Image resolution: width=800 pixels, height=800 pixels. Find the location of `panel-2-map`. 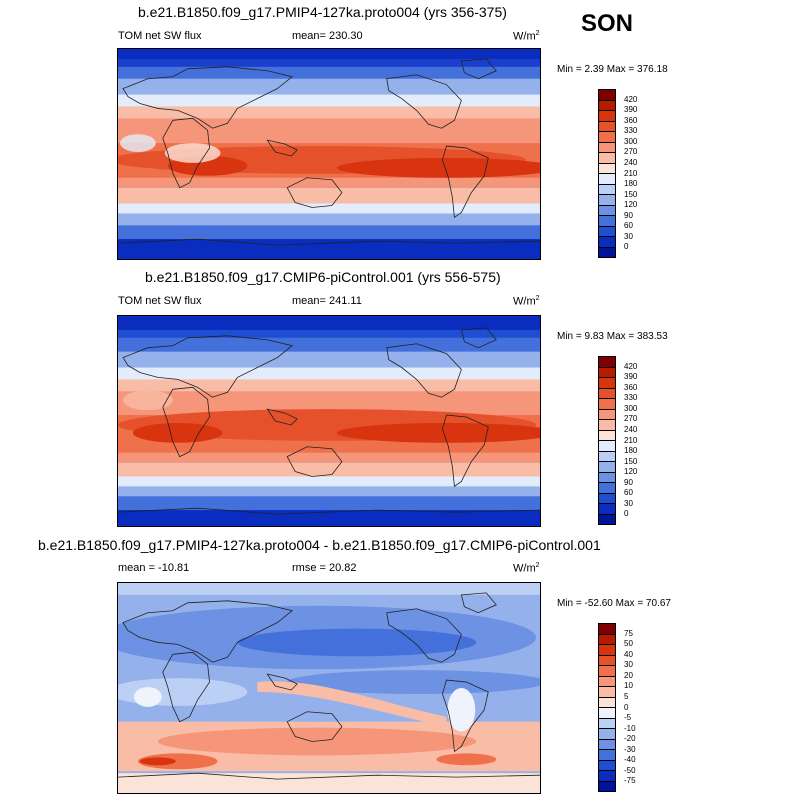

panel-2-map is located at coordinates (329, 421).